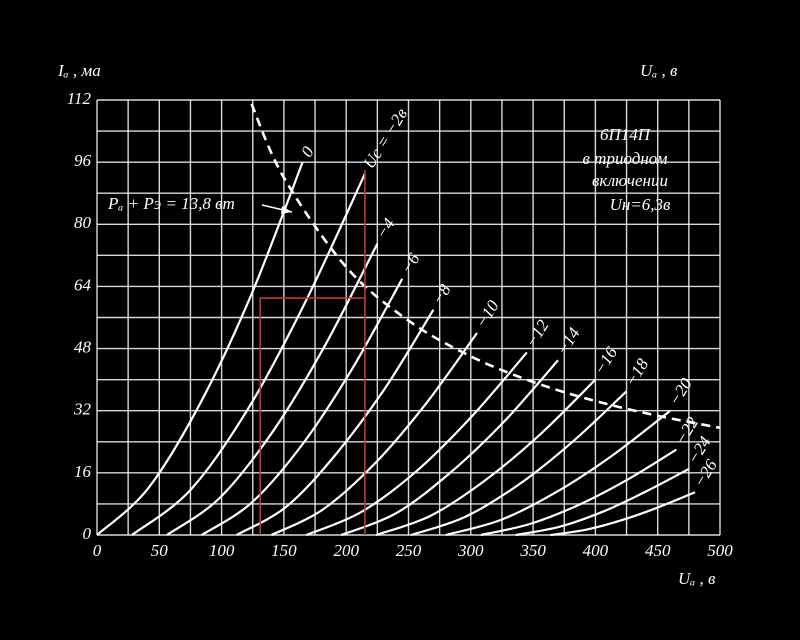 This screenshot has width=800, height=640. Describe the element at coordinates (385, 227) in the screenshot. I see `series-label: −4` at that location.